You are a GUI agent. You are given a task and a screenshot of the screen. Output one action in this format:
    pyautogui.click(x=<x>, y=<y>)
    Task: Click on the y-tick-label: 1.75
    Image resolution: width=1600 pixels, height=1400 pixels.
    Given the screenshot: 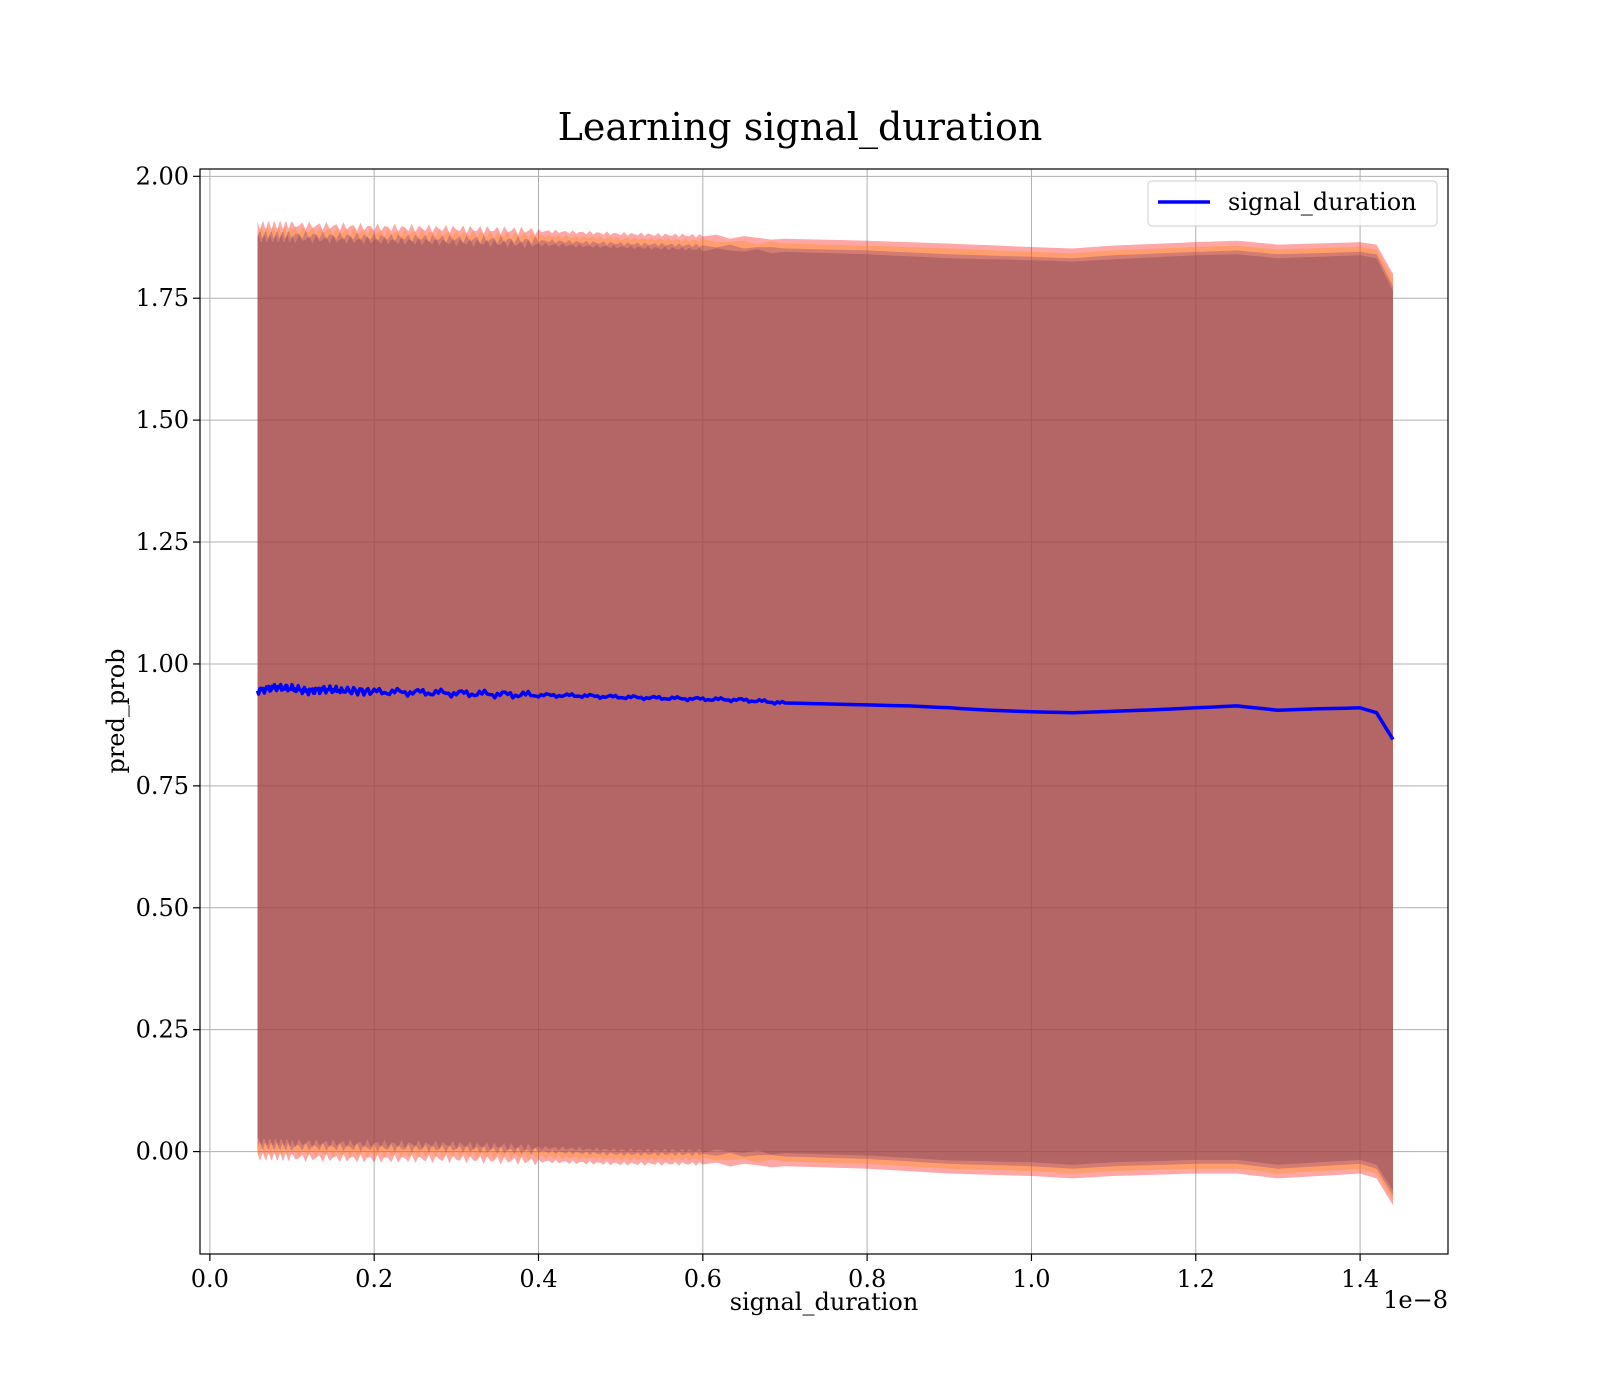 What is the action you would take?
    pyautogui.click(x=162, y=298)
    